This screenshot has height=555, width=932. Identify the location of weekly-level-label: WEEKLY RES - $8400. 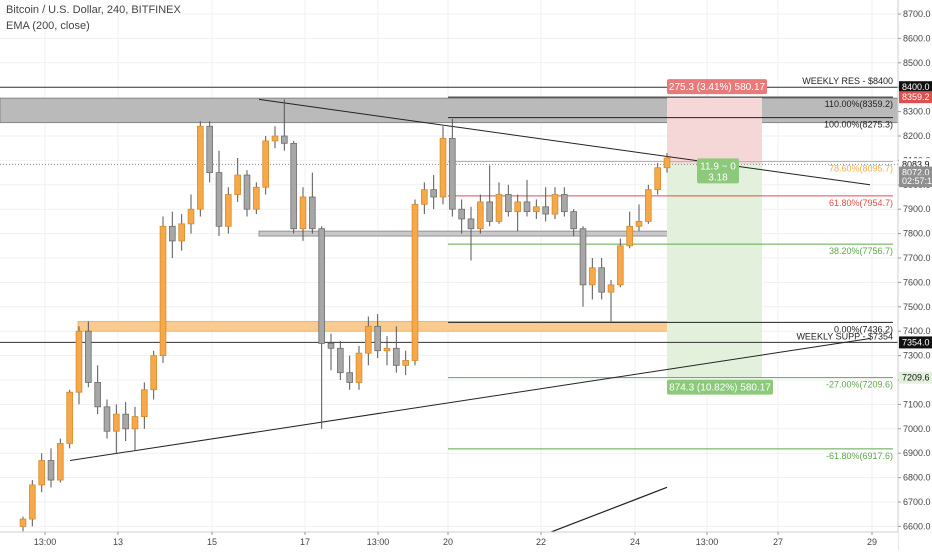
(847, 81).